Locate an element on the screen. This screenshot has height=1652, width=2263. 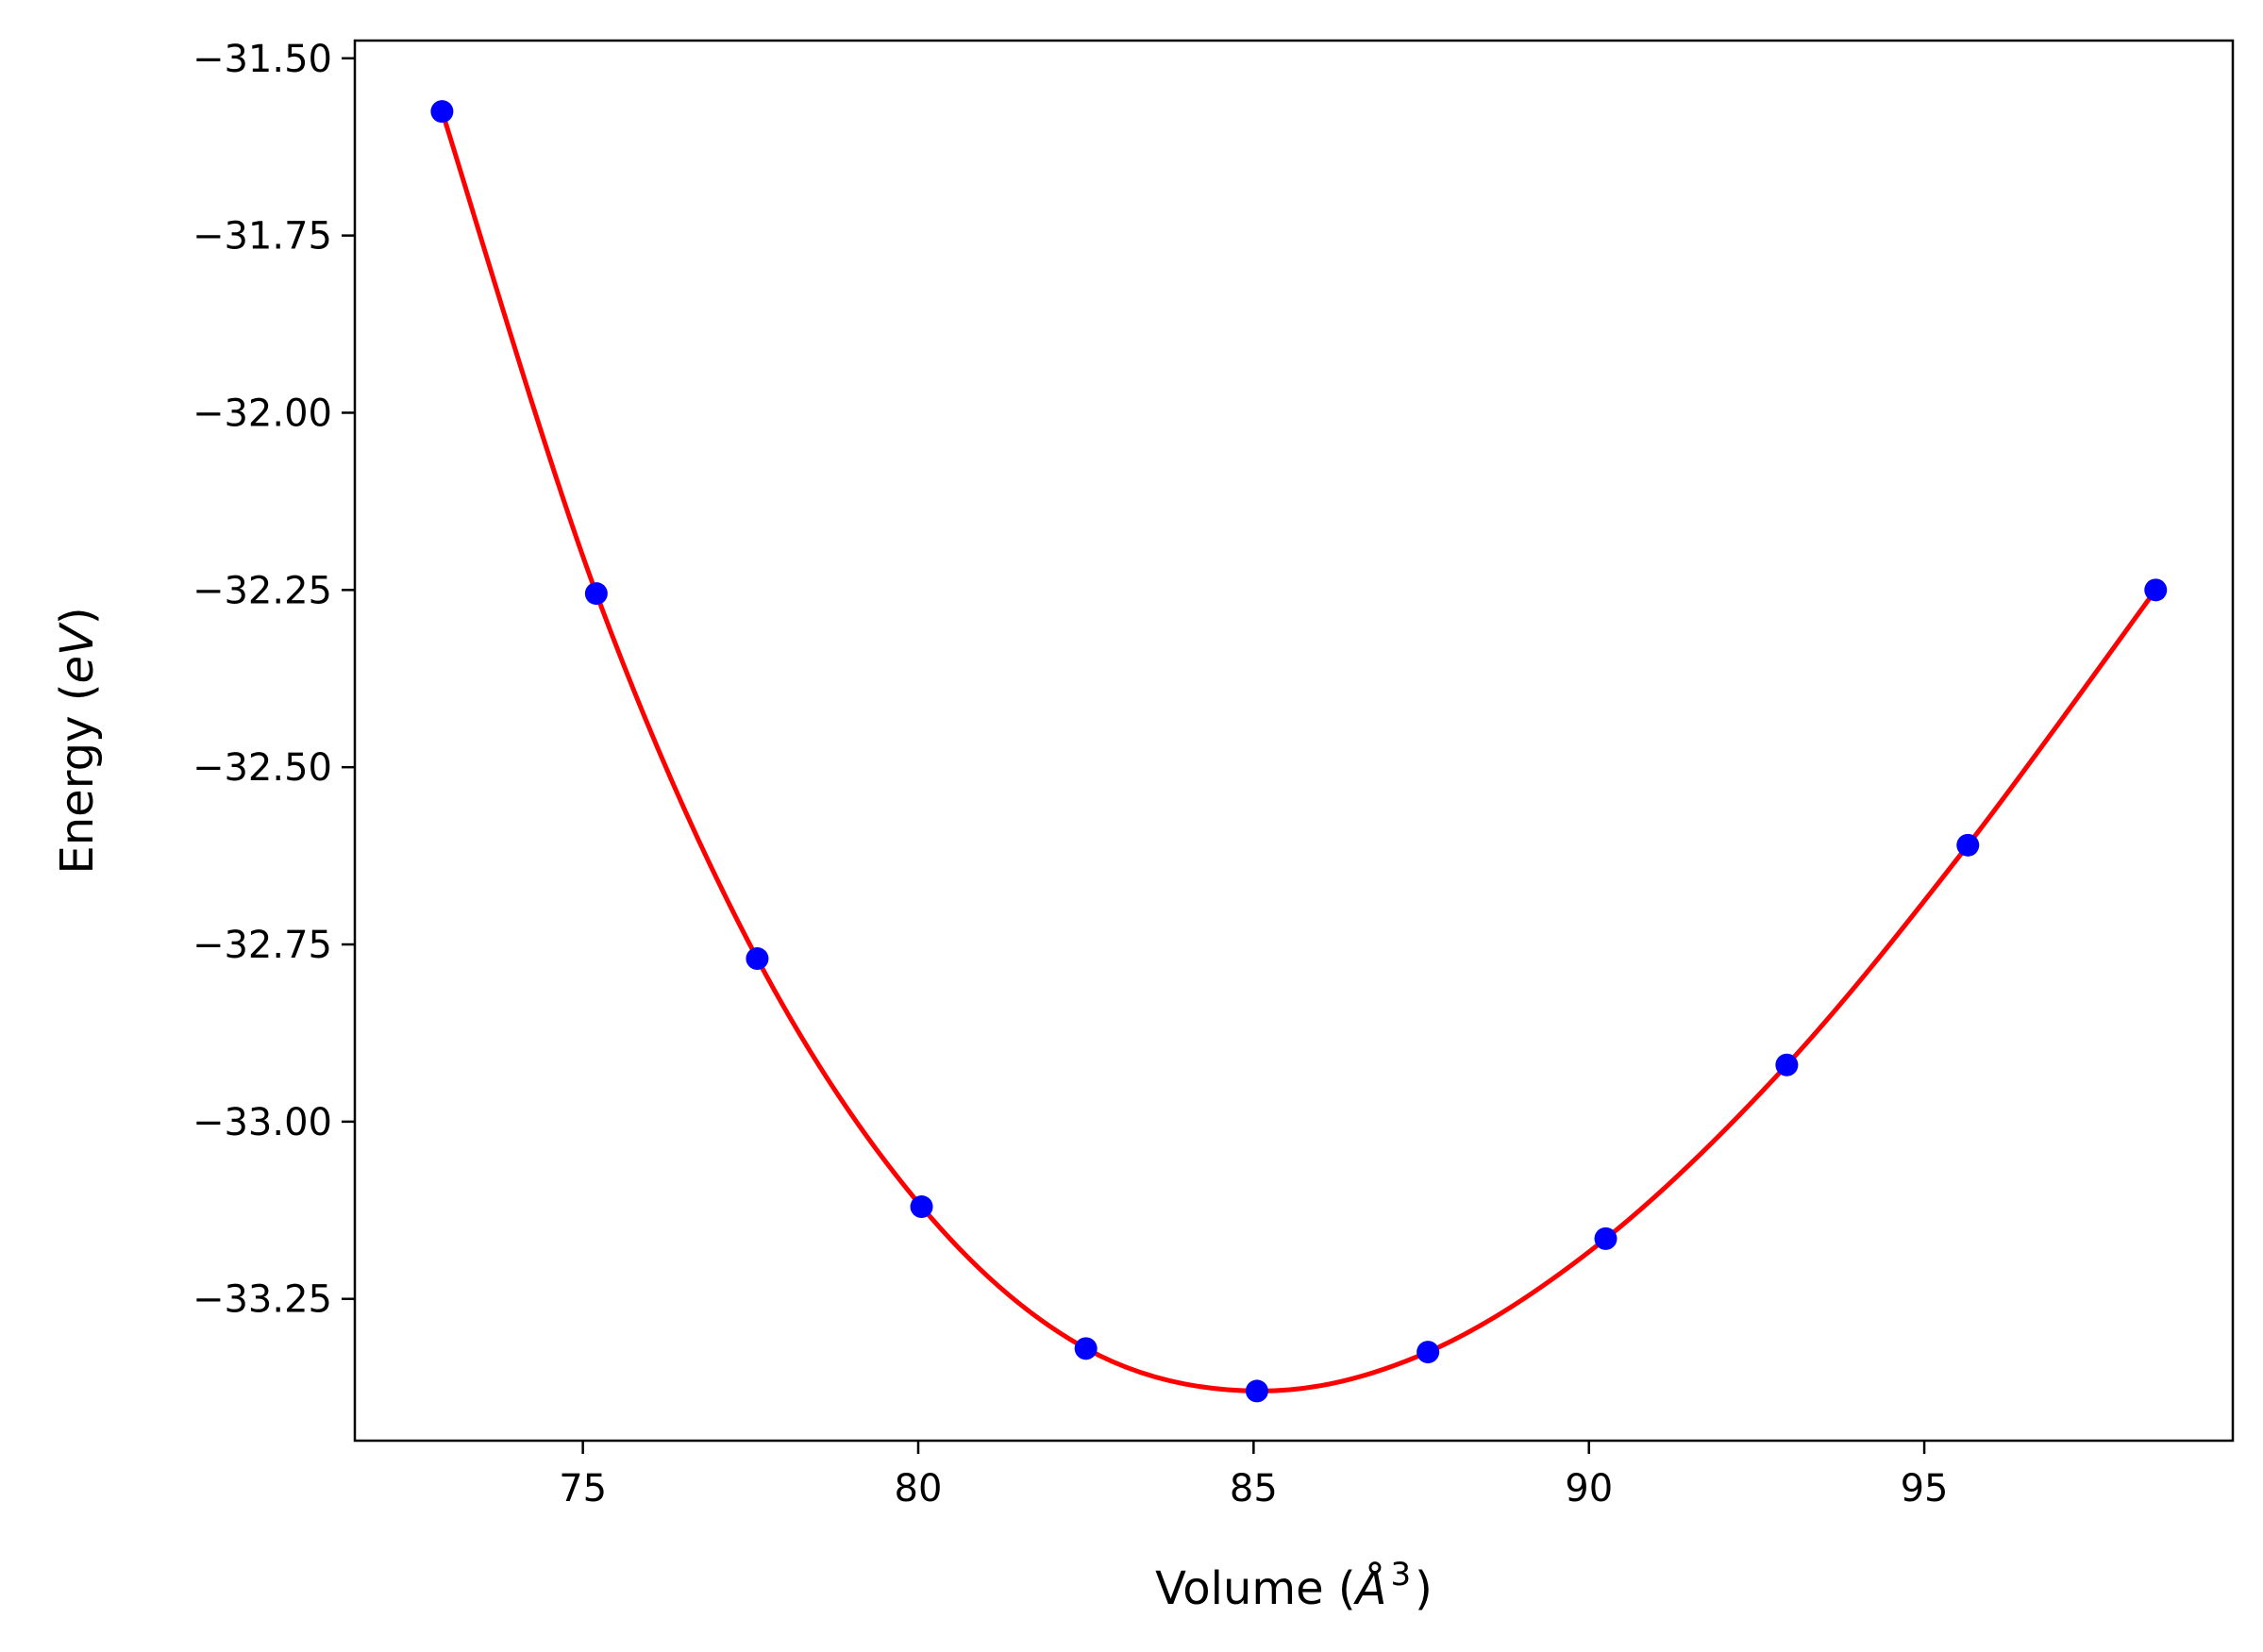
y-axis-title-variable: eV is located at coordinates (78, 653).